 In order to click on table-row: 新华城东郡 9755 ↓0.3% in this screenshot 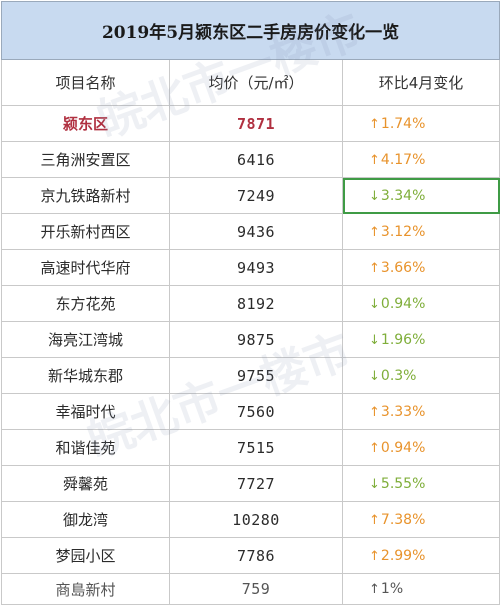, I will do `click(250, 375)`.